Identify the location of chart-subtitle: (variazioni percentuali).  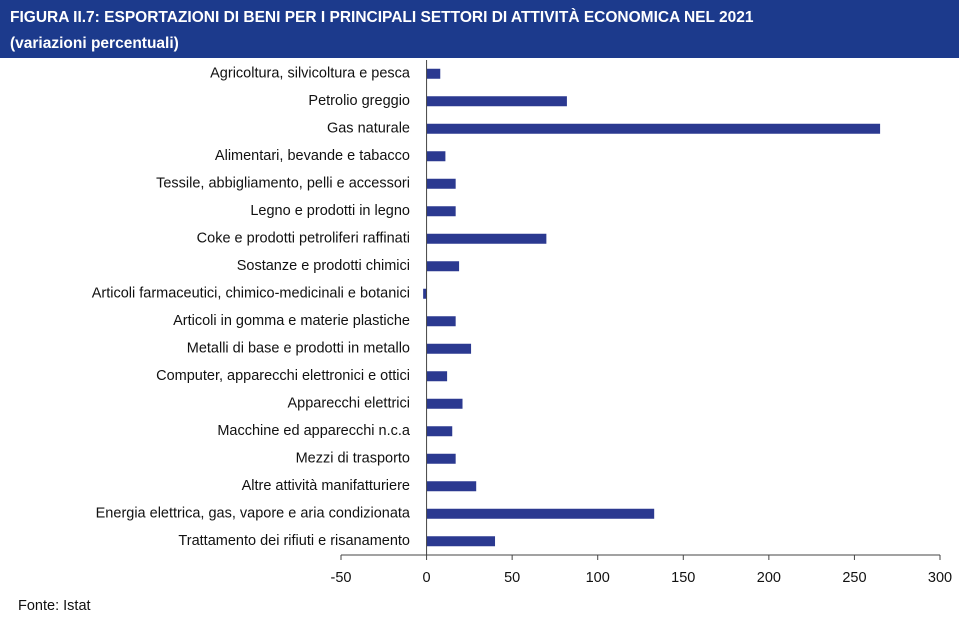
(94, 43).